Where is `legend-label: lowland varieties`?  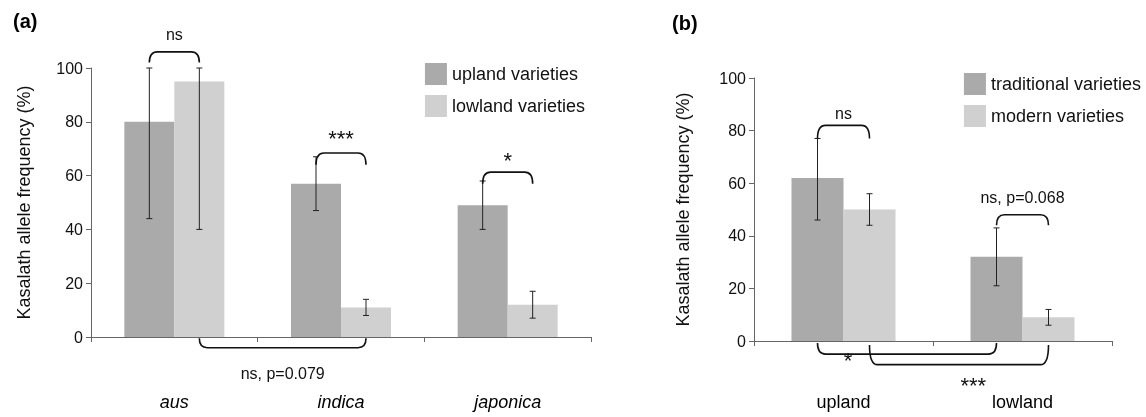
legend-label: lowland varieties is located at coordinates (518, 106).